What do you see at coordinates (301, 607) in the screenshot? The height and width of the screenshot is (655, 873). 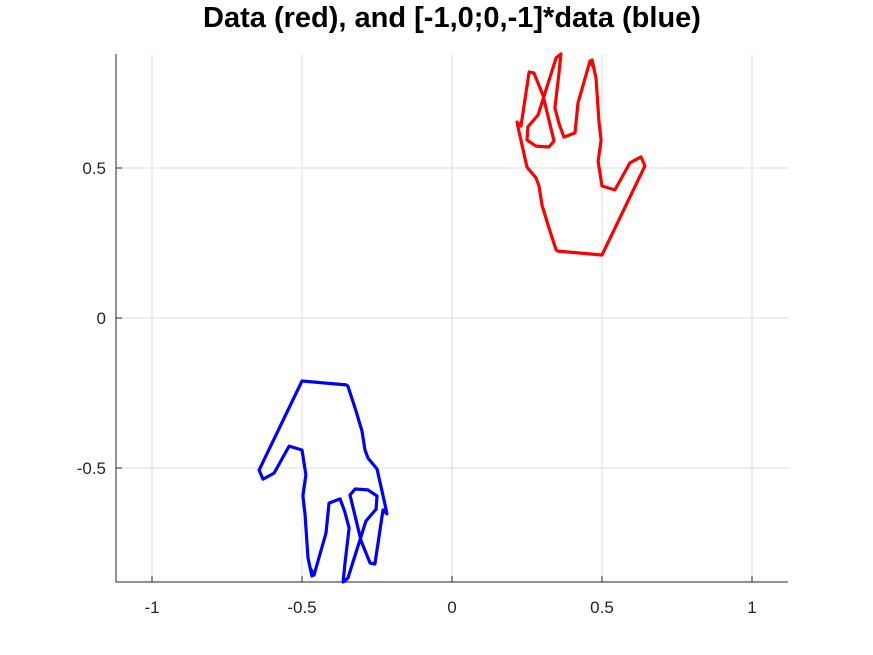 I see `x-tick-label: -0.5` at bounding box center [301, 607].